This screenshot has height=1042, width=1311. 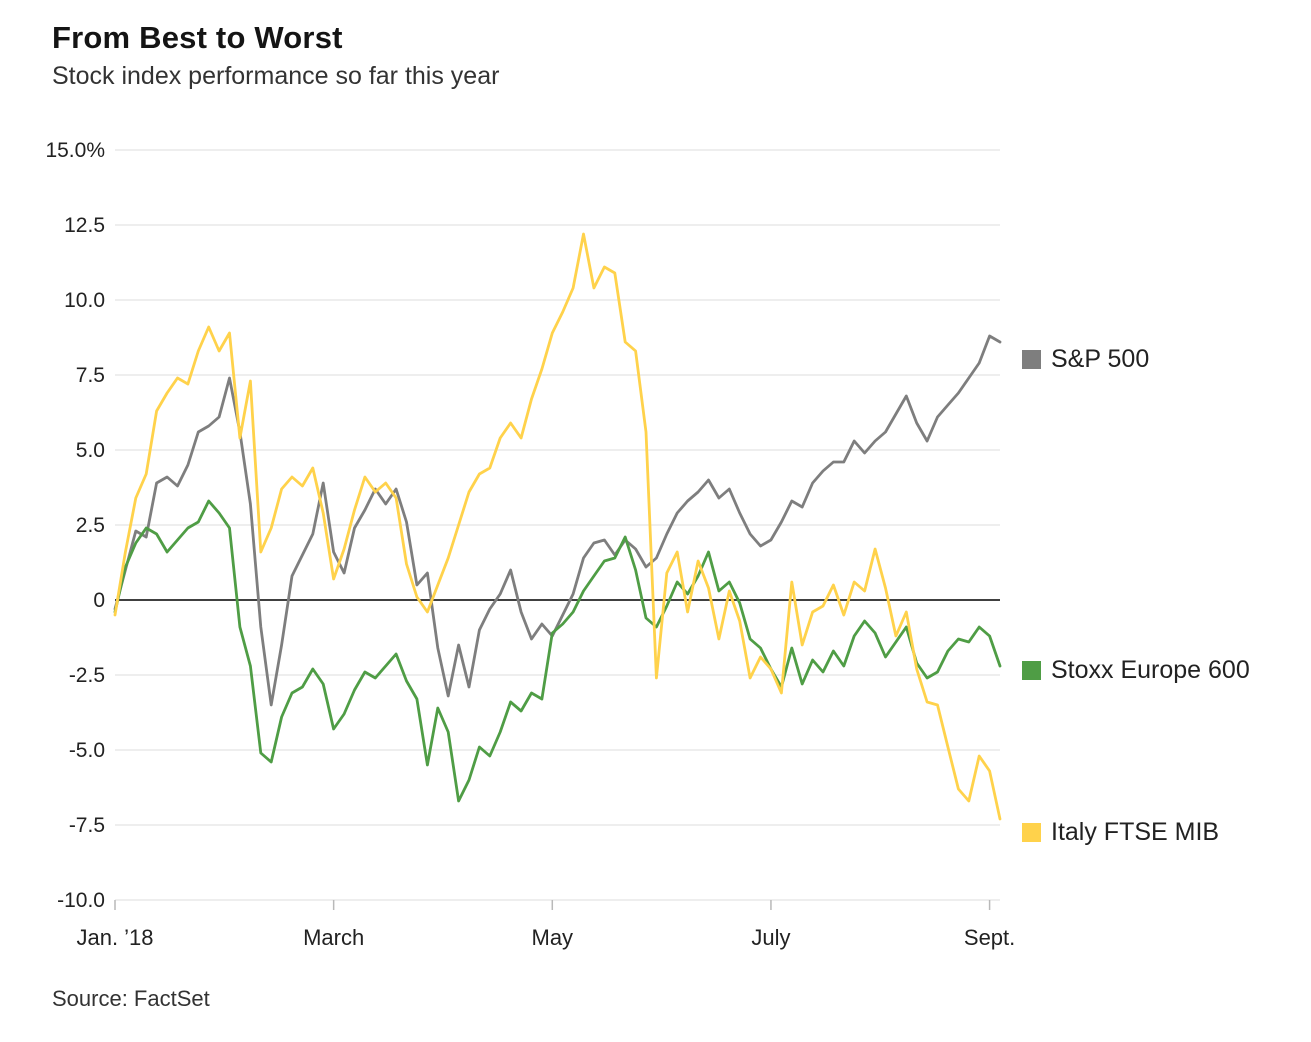 I want to click on y-tick-label: -5.0, so click(x=87, y=750).